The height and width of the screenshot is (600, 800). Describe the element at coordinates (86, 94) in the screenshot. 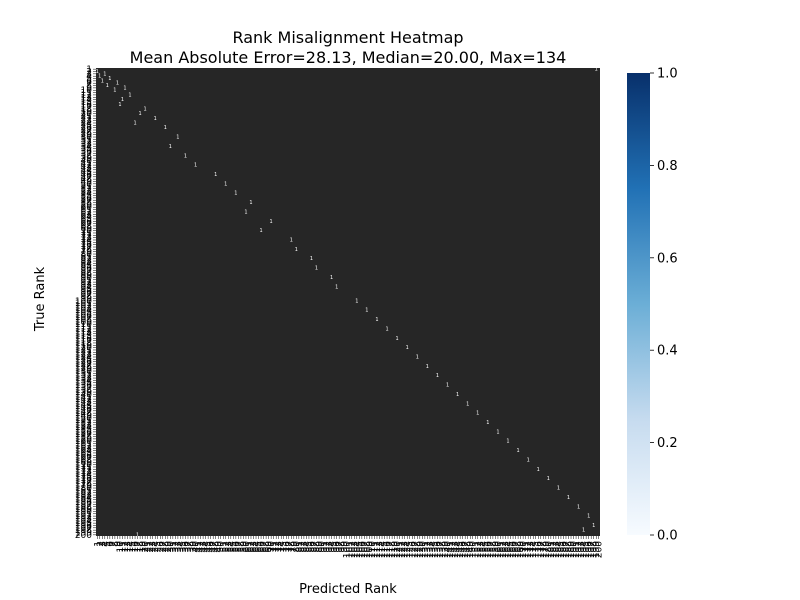

I see `y-tick-label: 11` at that location.